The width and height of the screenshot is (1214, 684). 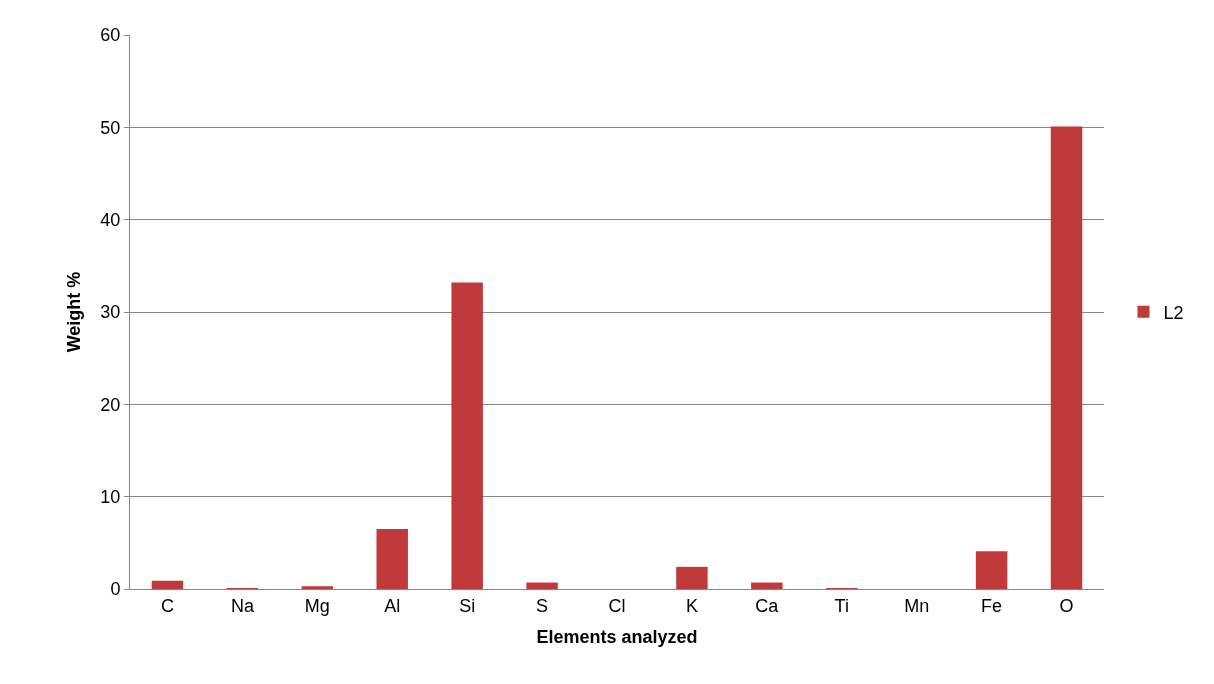 I want to click on x-tick-label: Mn, so click(x=917, y=605).